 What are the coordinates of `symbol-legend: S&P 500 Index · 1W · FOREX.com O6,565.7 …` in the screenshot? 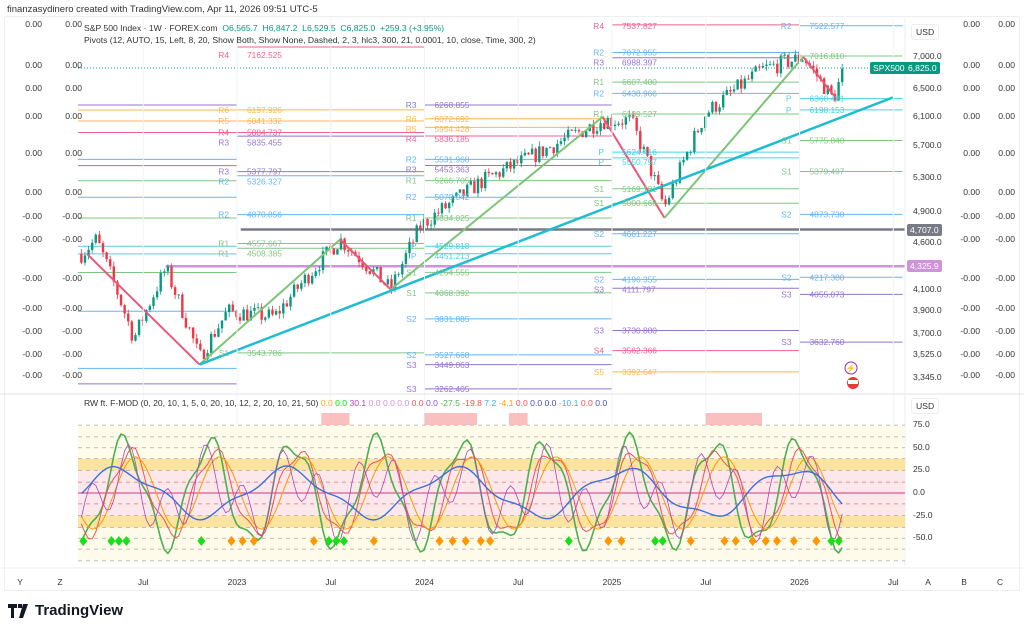 It's located at (264, 28).